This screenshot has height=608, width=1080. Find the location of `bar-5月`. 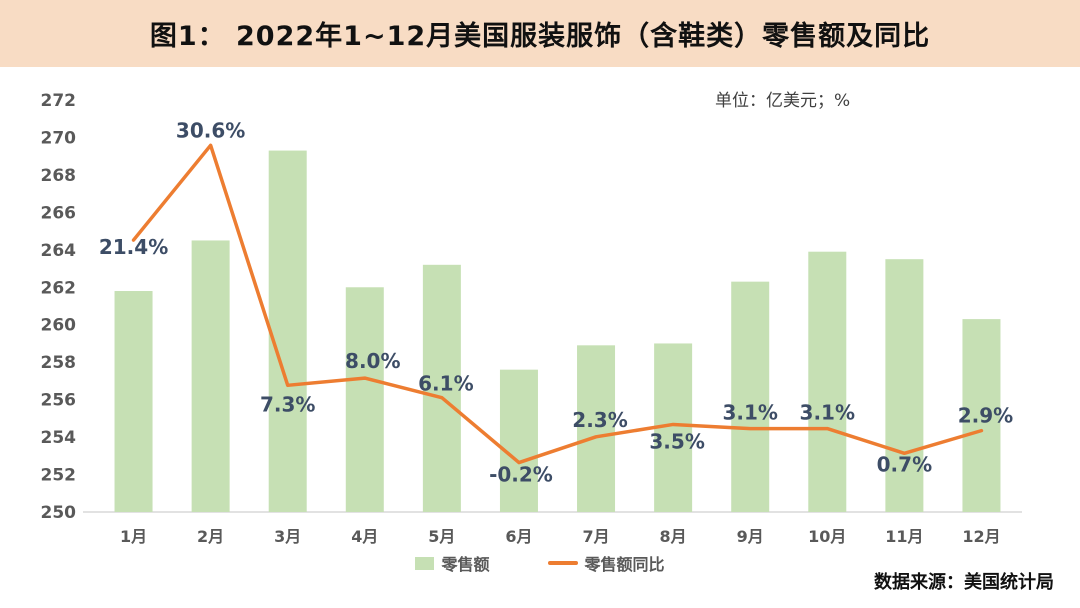

bar-5月 is located at coordinates (441, 388).